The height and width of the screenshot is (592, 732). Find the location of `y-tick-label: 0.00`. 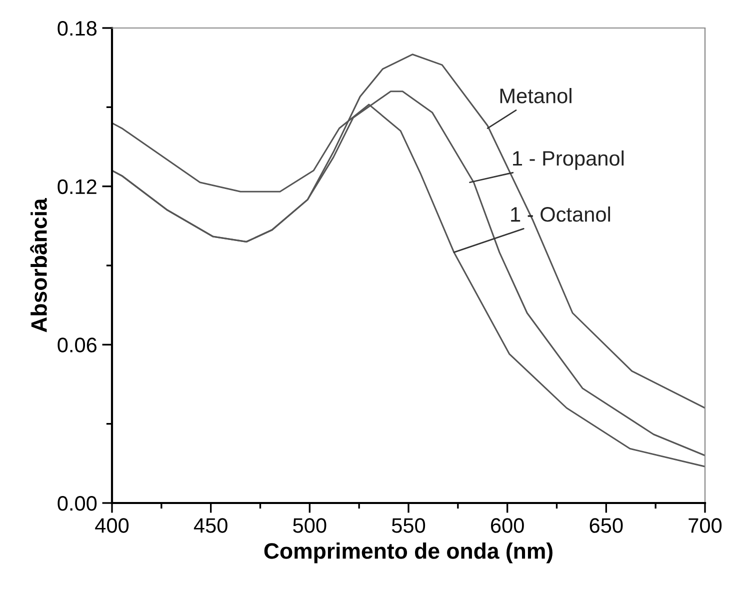

y-tick-label: 0.00 is located at coordinates (77, 503).